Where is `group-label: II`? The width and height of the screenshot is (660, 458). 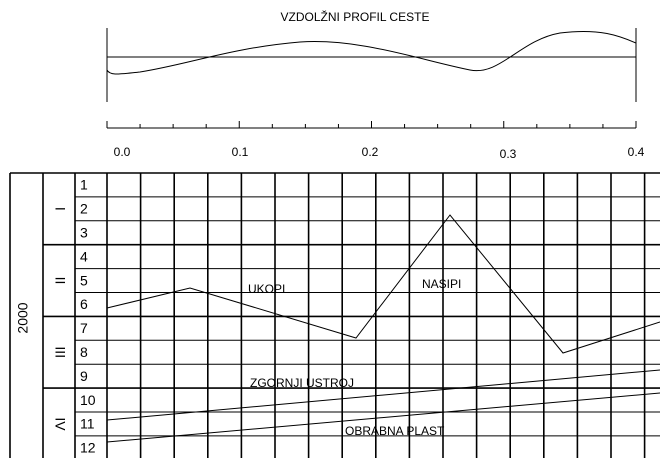 group-label: II is located at coordinates (60, 281).